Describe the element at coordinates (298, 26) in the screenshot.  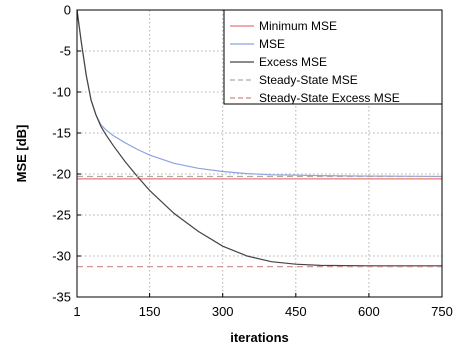
I see `legend-label-minimum-mse: Minimum MSE` at that location.